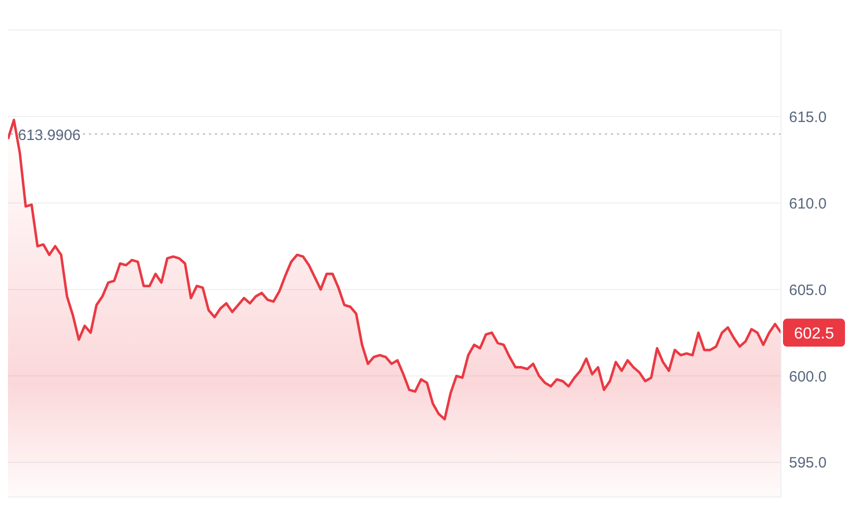 The image size is (863, 514). Describe the element at coordinates (808, 290) in the screenshot. I see `y-tick-label: 605.0` at that location.